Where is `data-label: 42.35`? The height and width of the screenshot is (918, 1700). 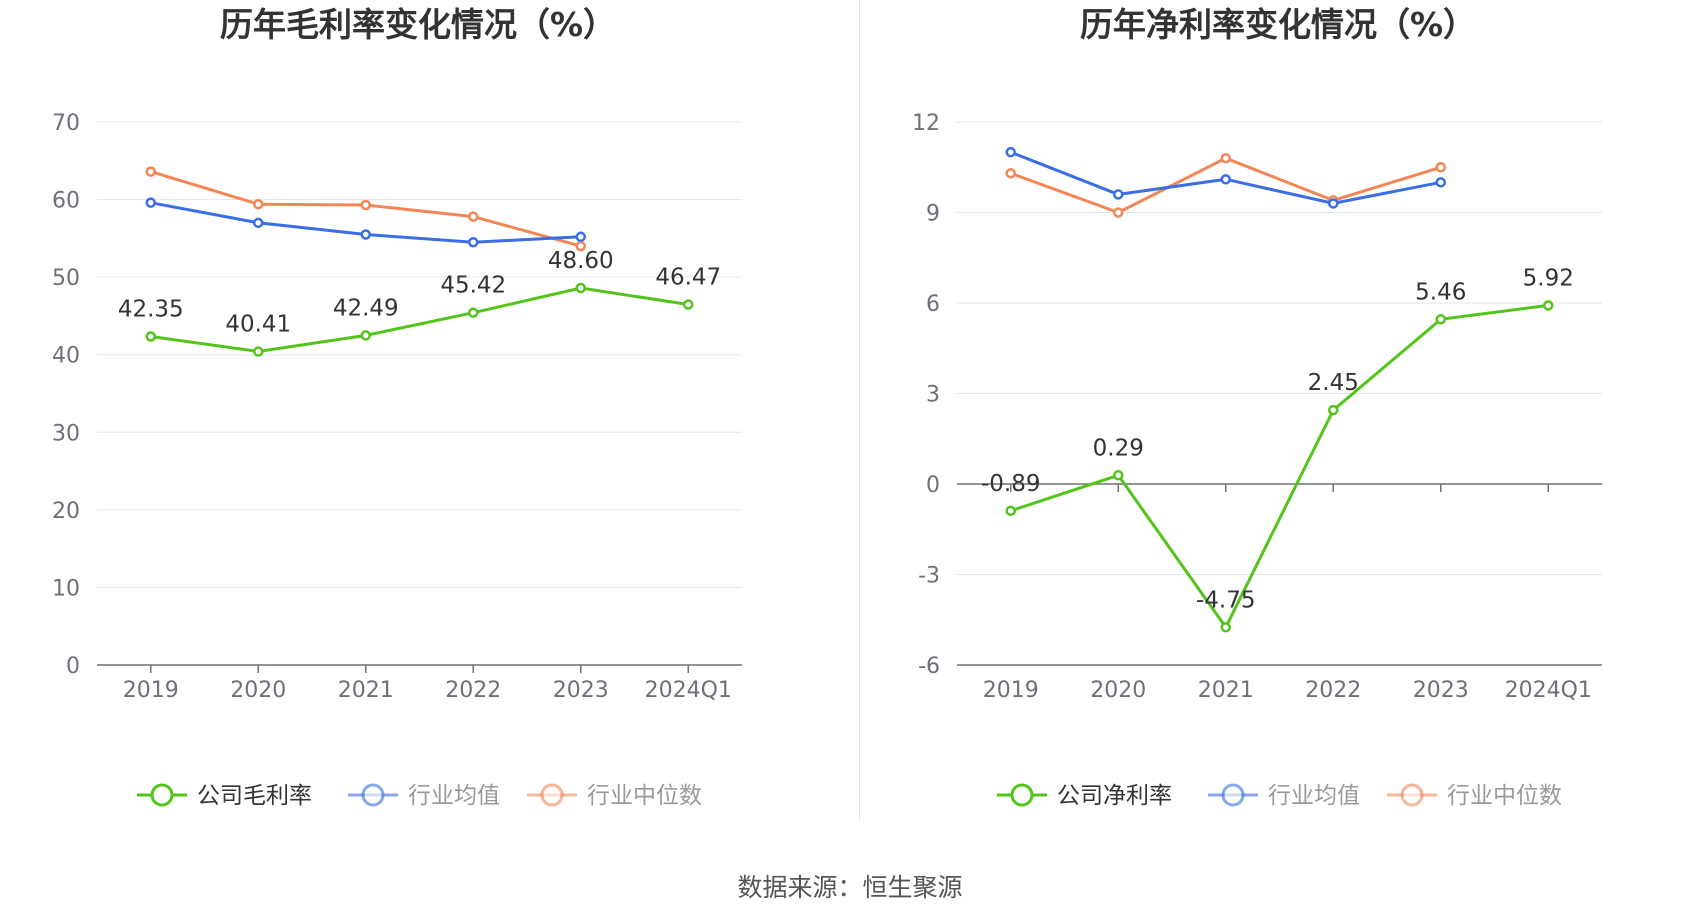 data-label: 42.35 is located at coordinates (151, 309).